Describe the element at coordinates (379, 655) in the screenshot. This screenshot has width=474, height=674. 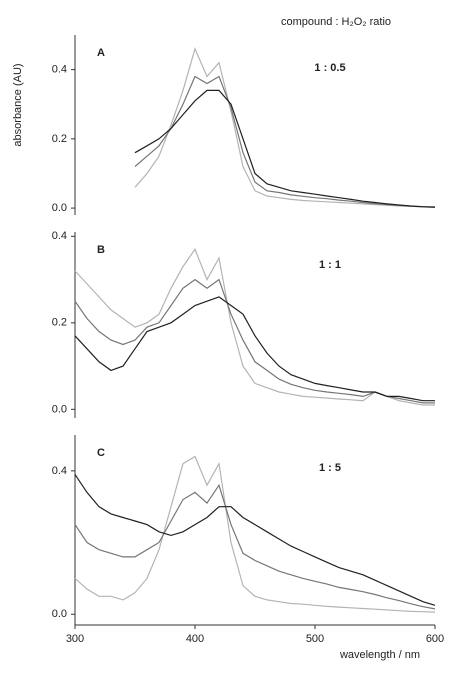
I see `x-axis-title: wavelength / nm` at that location.